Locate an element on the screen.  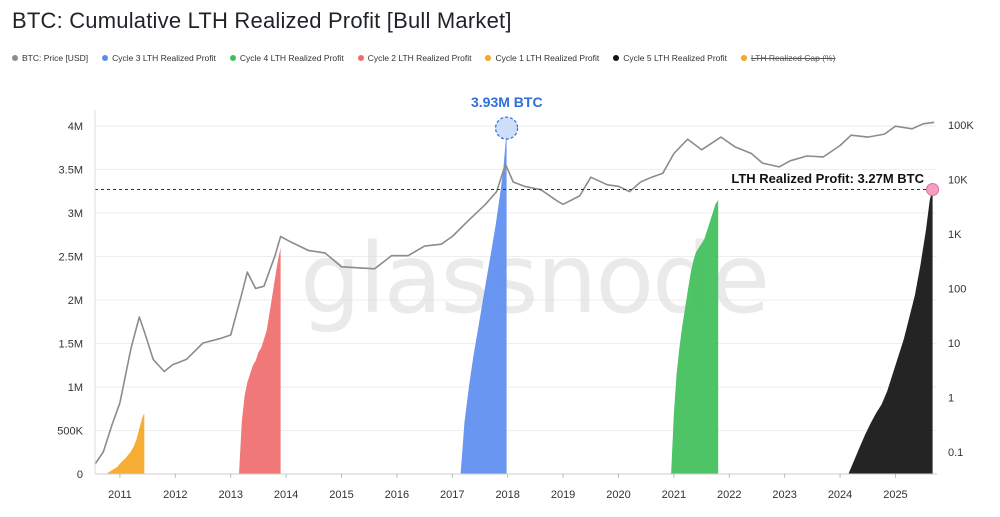
y-axis-left: 0 500K 1M 1.5M 2M 2.5M 3M 3.5M 4M is located at coordinates (70, 301).